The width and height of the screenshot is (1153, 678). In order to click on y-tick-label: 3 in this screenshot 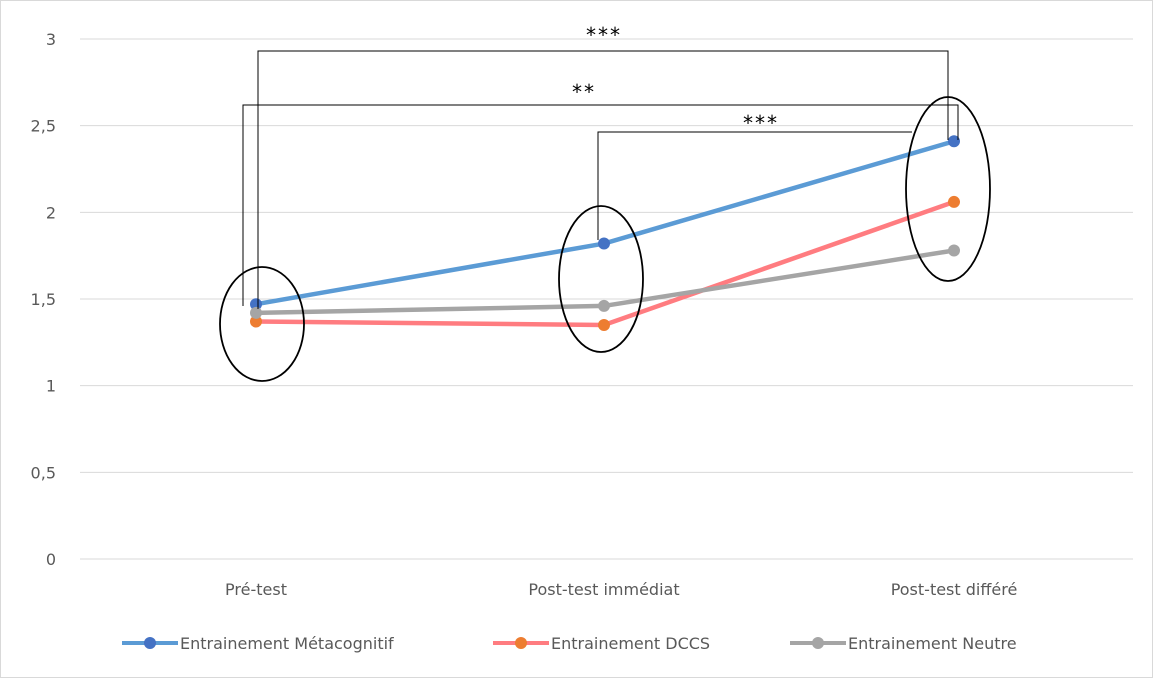, I will do `click(51, 39)`.